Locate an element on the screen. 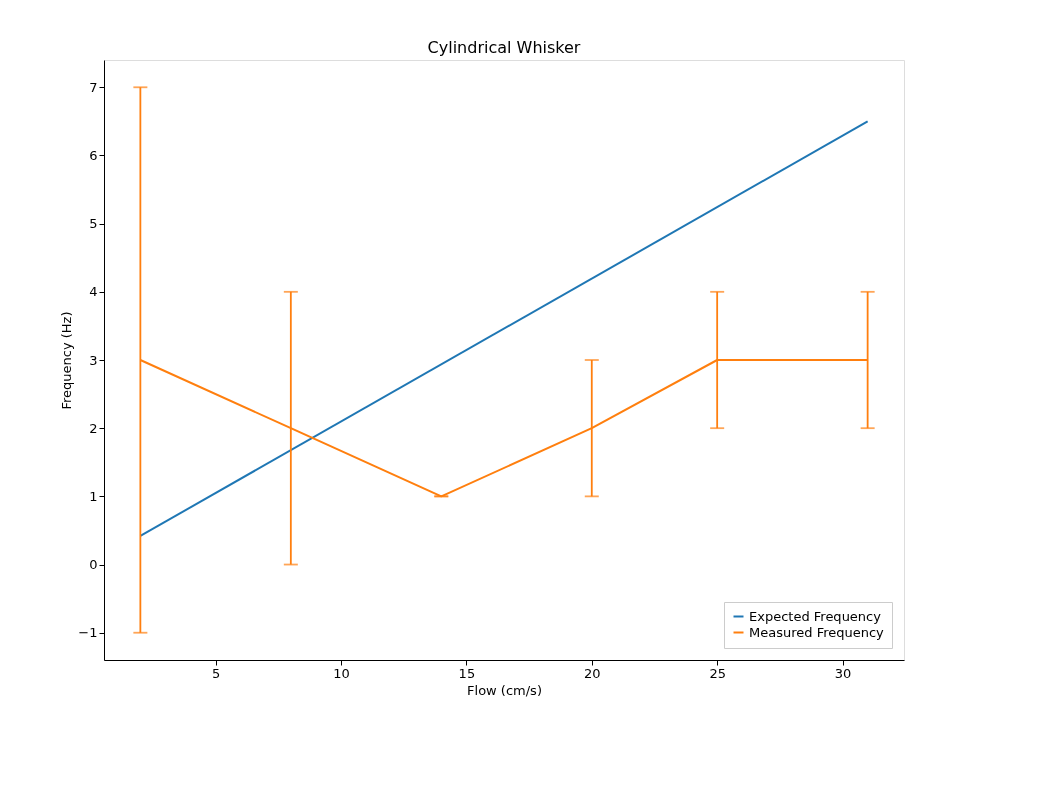 The width and height of the screenshot is (1053, 796). y-tick-label: 7 is located at coordinates (93, 87).